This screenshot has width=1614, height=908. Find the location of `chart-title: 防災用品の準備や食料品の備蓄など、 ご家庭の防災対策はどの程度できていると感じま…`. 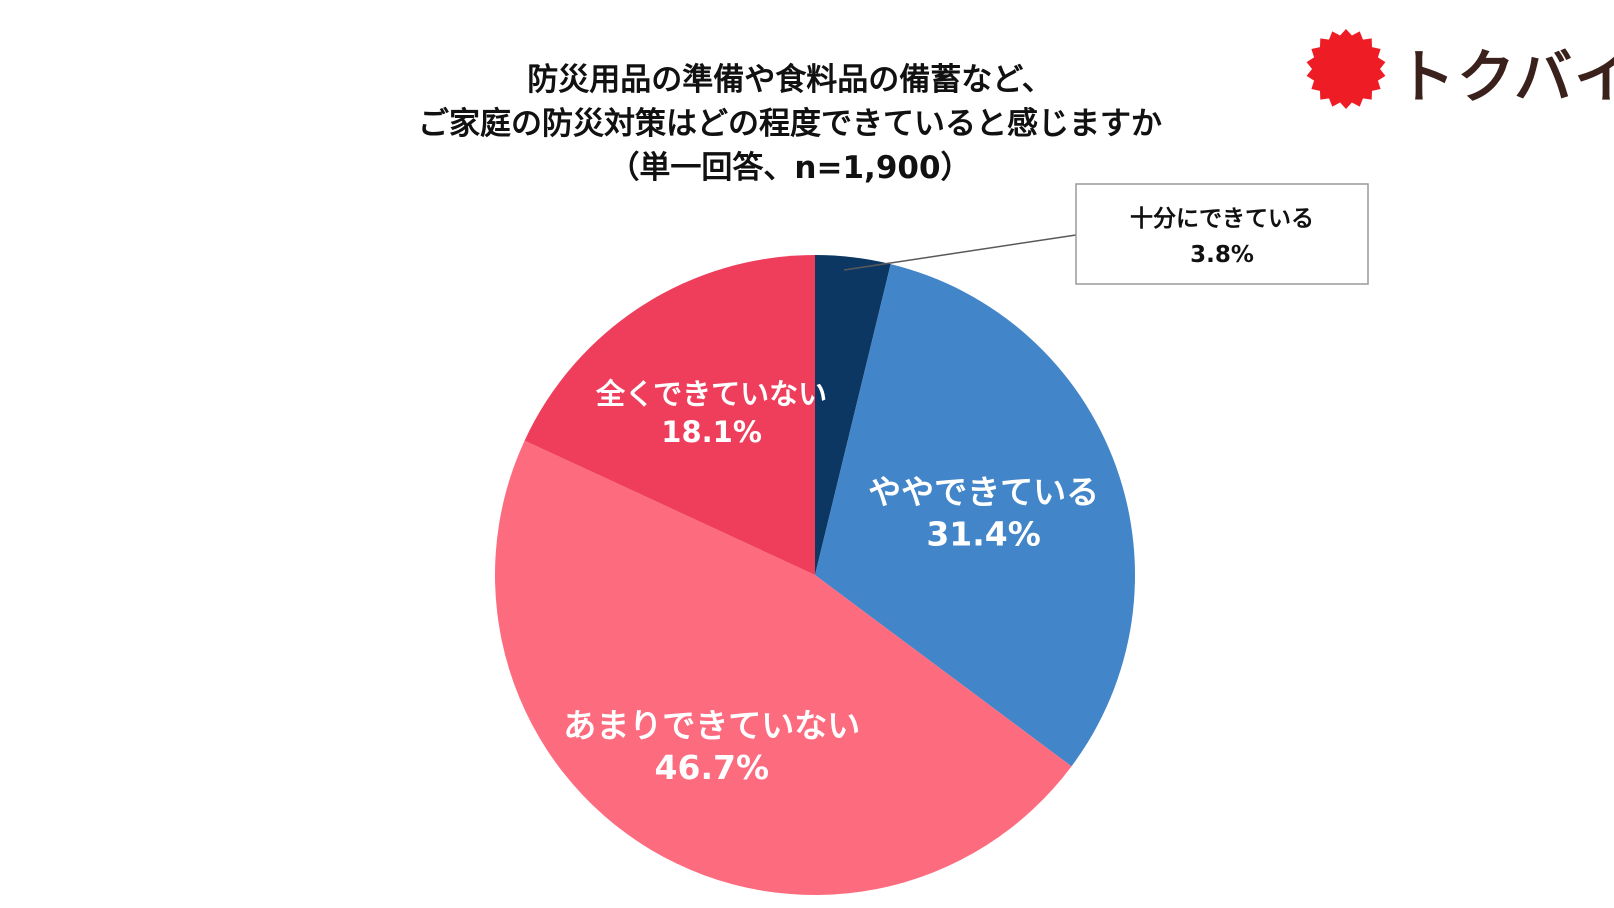

chart-title: 防災用品の準備や食料品の備蓄など、 ご家庭の防災対策はどの程度できていると感じま… is located at coordinates (790, 124).